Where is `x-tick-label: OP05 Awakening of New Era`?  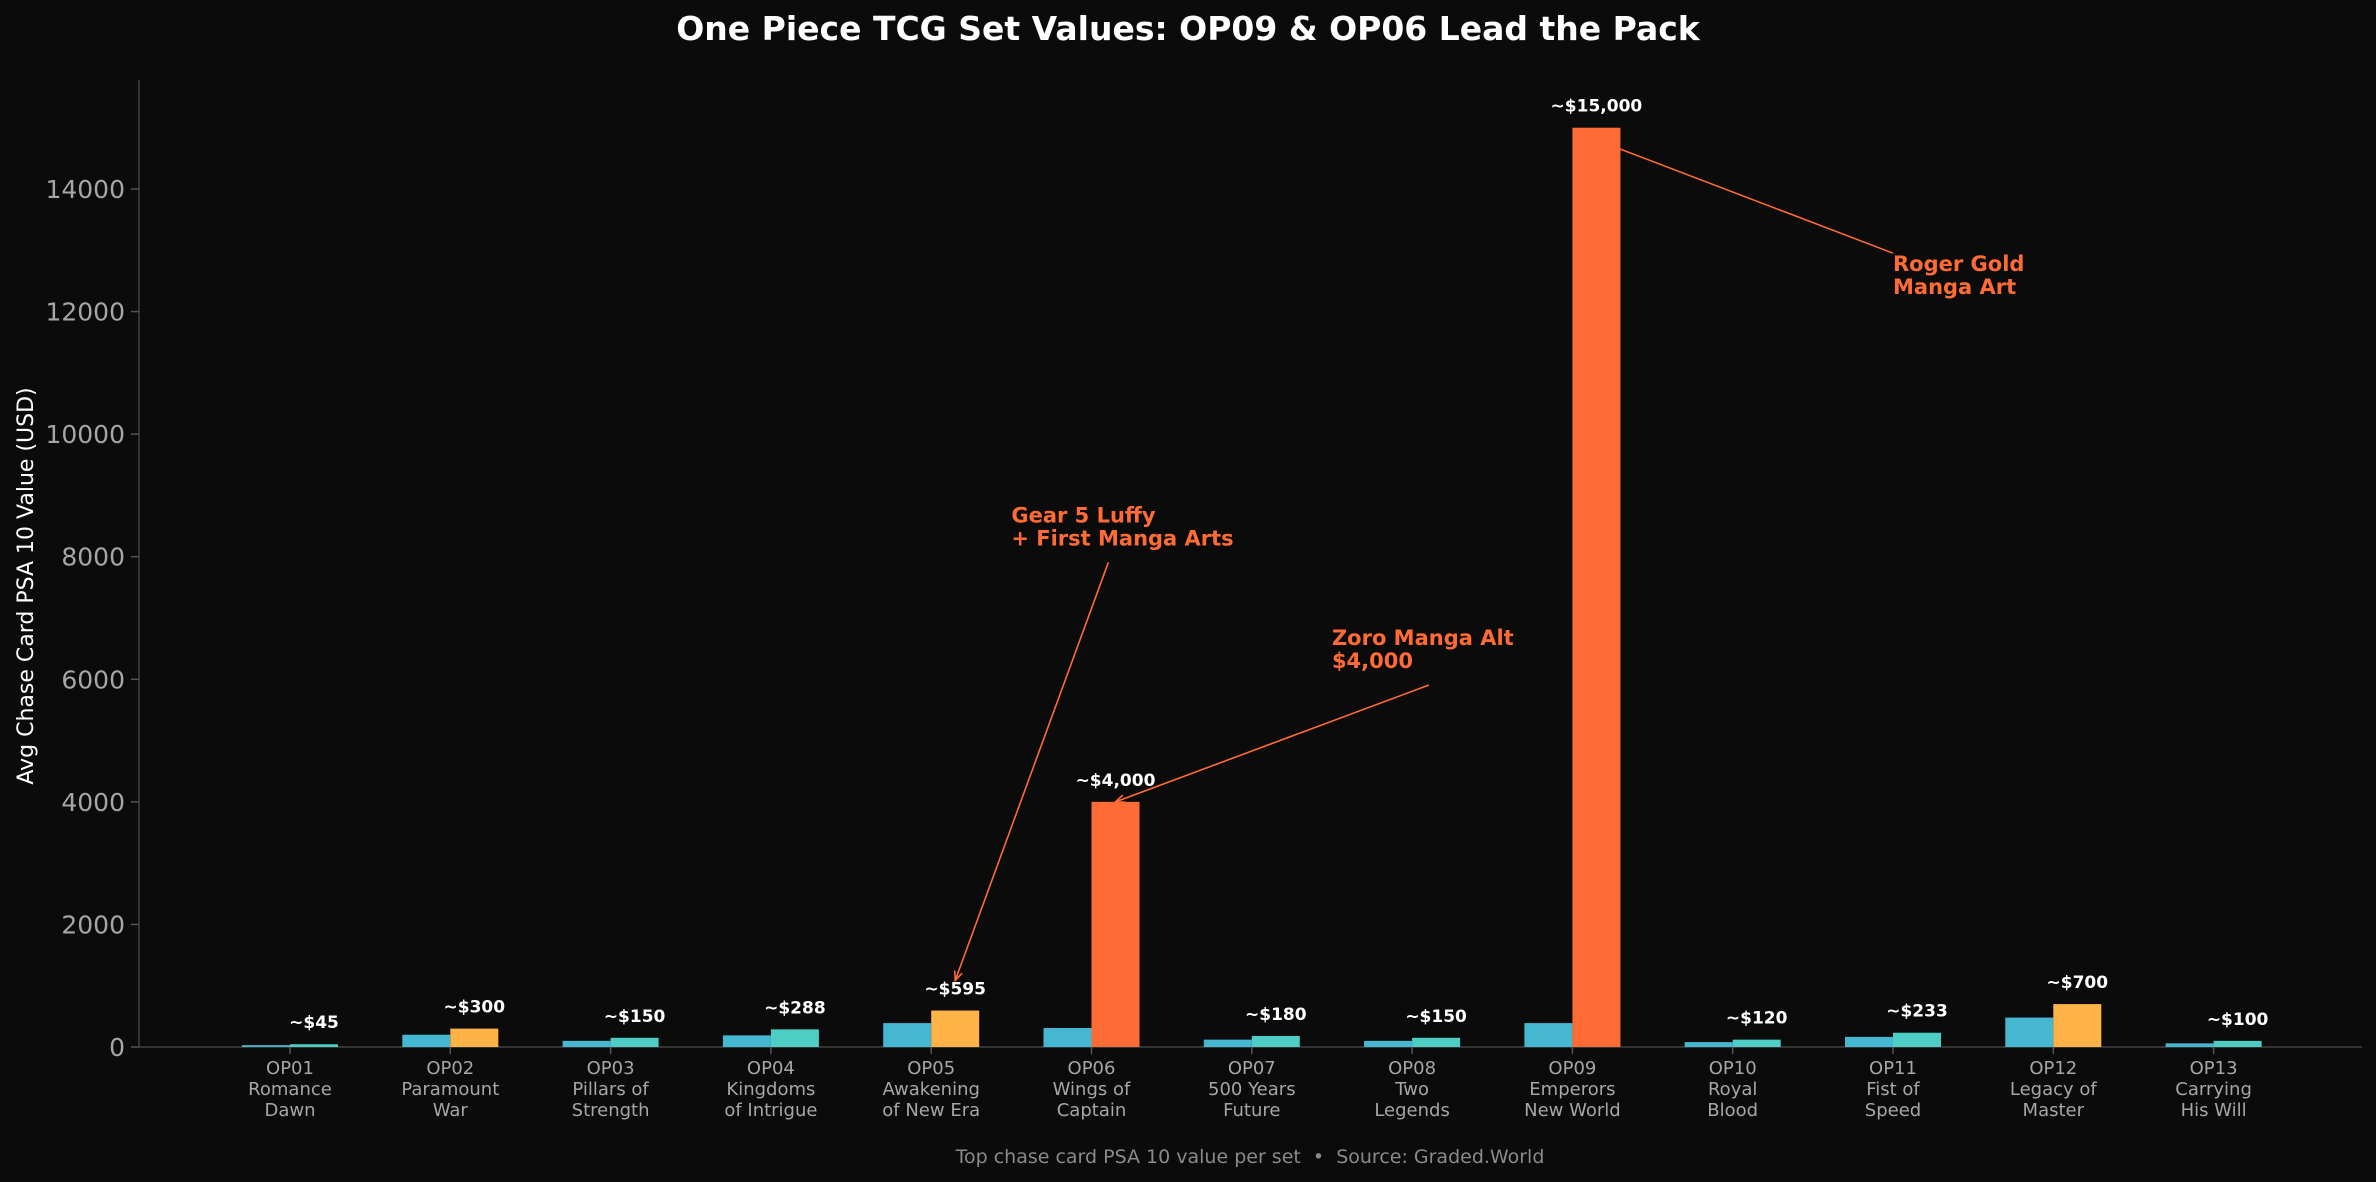
x-tick-label: OP05 Awakening of New Era is located at coordinates (931, 1089).